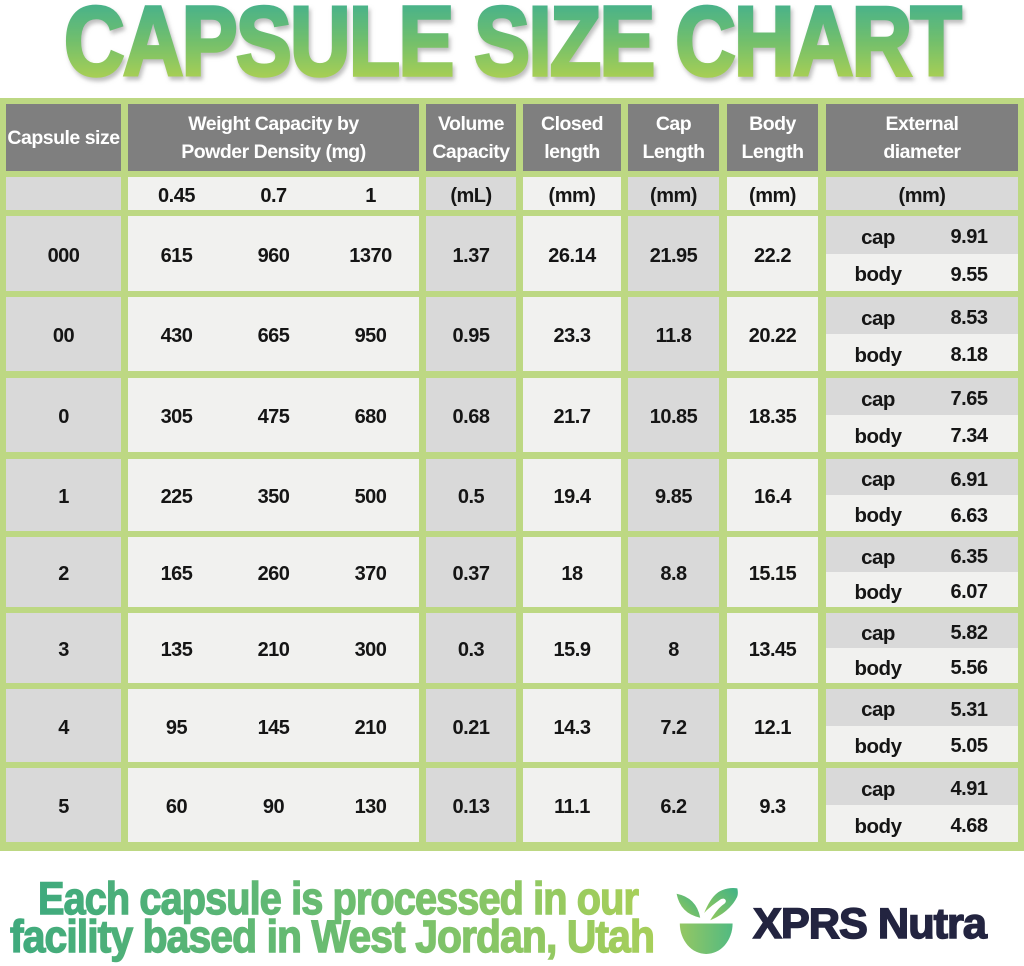  What do you see at coordinates (338, 898) in the screenshot?
I see `svg-text:Each capsule is processed in o: Each capsule is processed in our` at bounding box center [338, 898].